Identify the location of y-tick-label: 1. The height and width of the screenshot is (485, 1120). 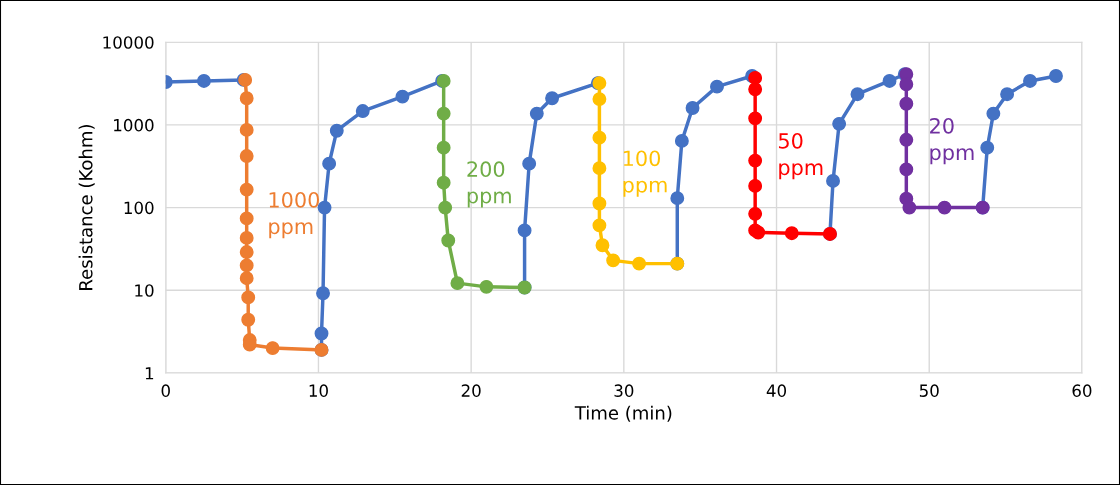
(149, 373).